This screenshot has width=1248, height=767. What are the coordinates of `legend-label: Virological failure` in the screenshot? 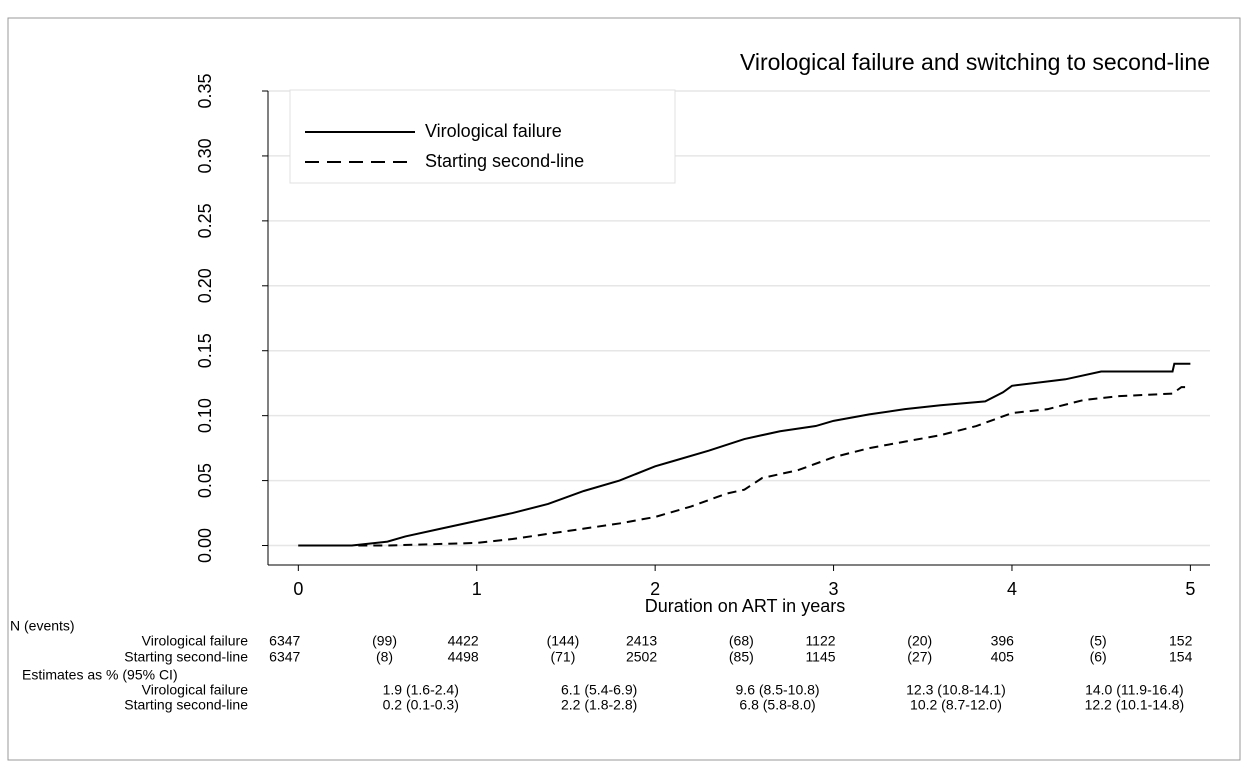 It's located at (493, 131).